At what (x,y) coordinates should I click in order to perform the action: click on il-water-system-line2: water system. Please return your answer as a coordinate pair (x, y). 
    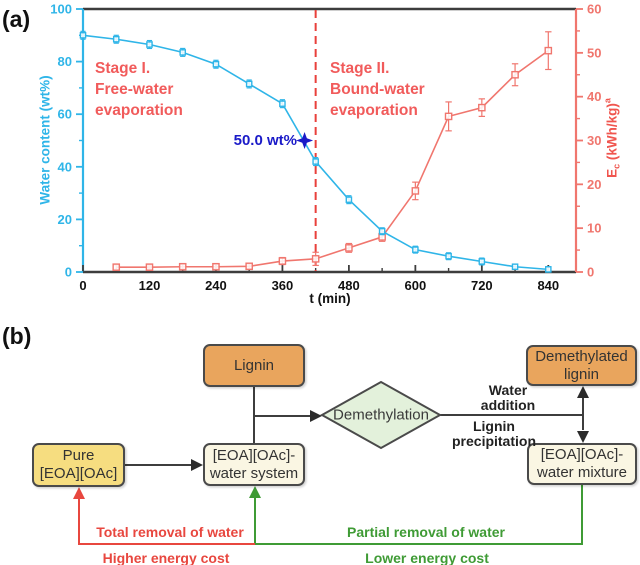
    Looking at the image, I should click on (254, 473).